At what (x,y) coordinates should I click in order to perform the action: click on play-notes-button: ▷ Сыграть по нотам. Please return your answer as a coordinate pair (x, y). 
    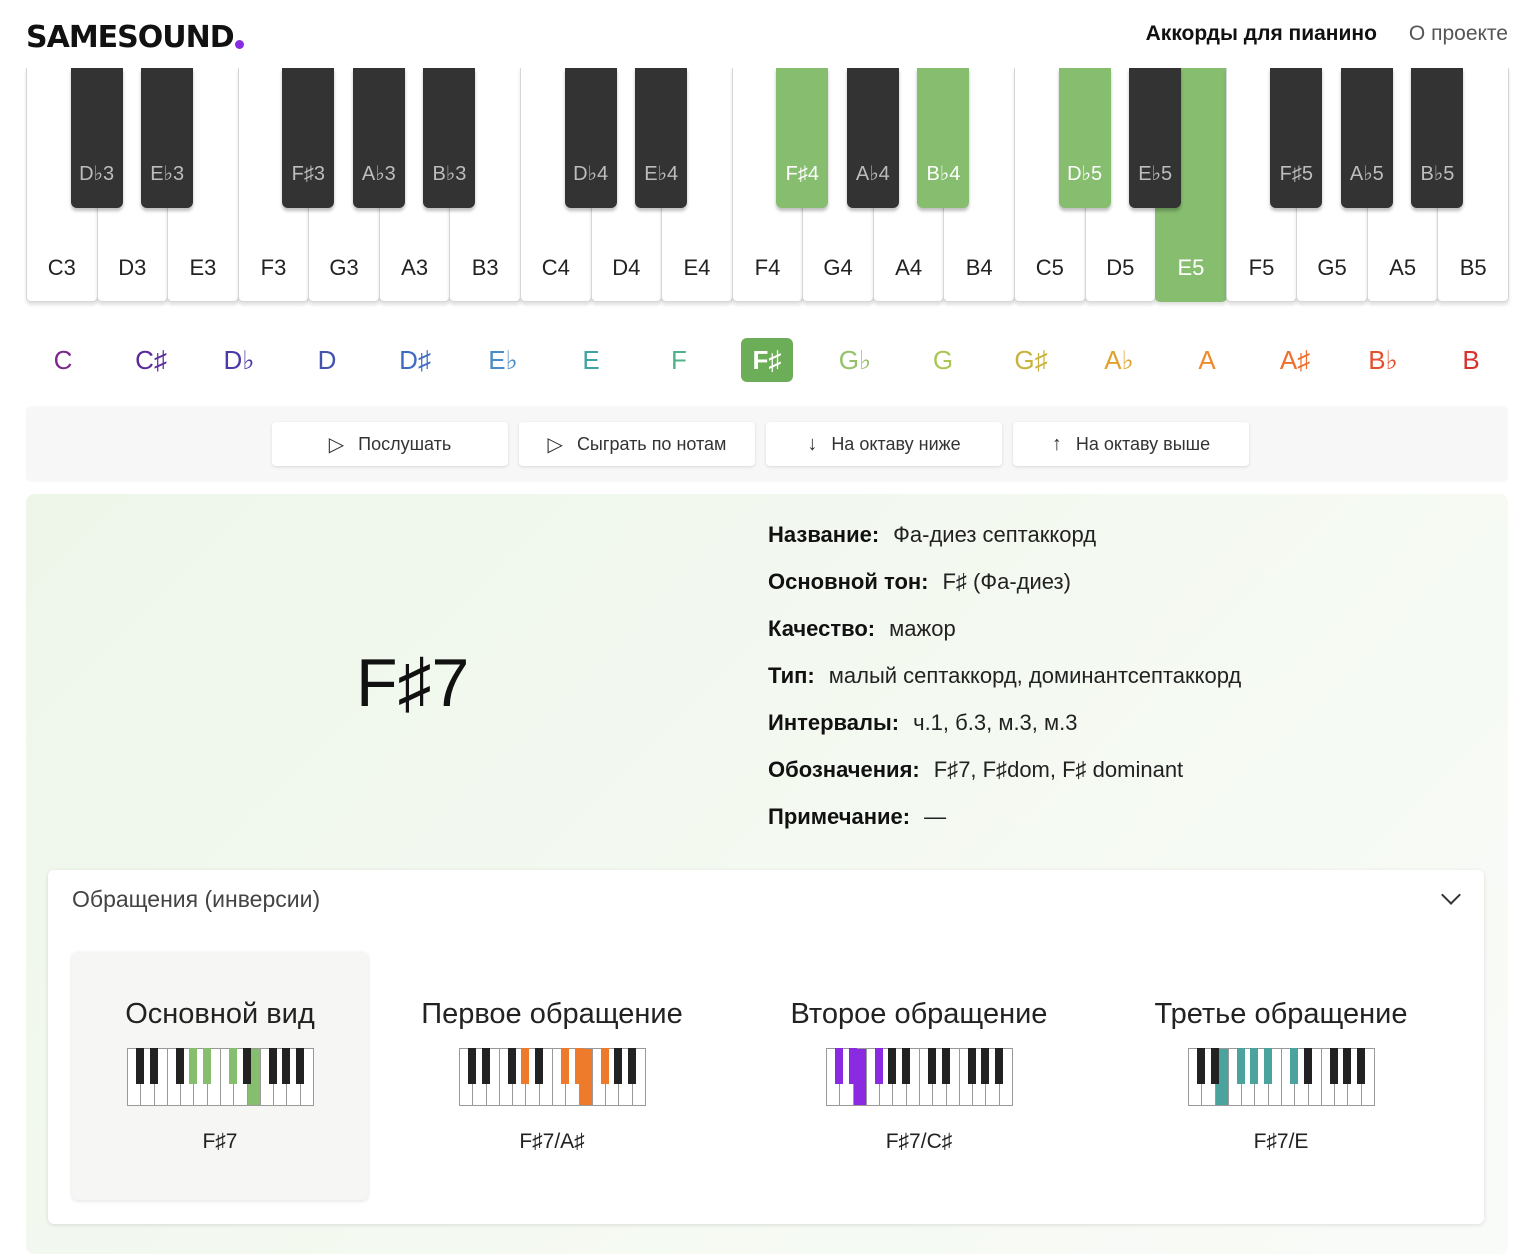
    Looking at the image, I should click on (637, 444).